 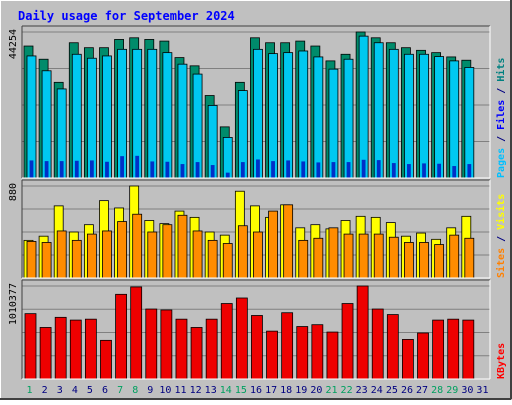 I want to click on x-tick-label-day-11: 11, so click(x=180, y=390).